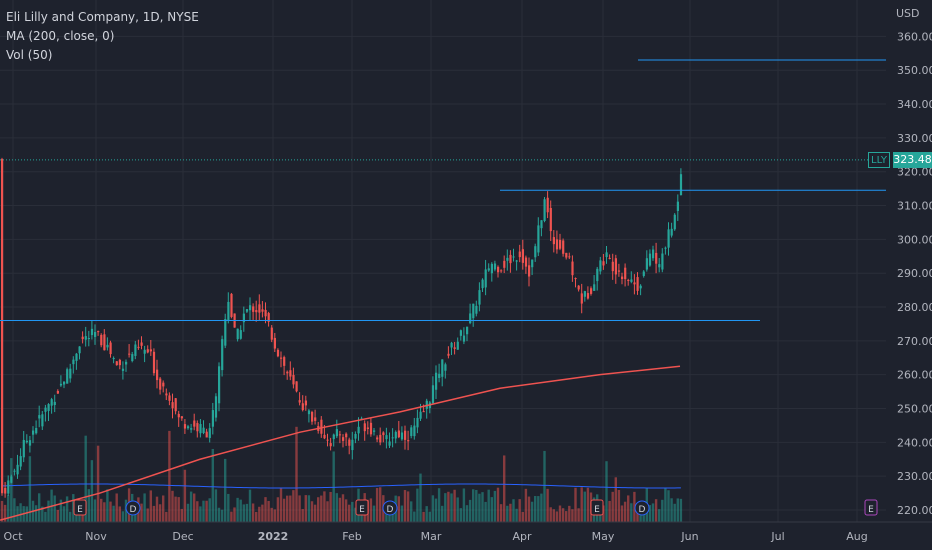 The width and height of the screenshot is (932, 550). Describe the element at coordinates (102, 17) in the screenshot. I see `legend-title: Eli Lilly and Company, 1D, NYSE` at that location.